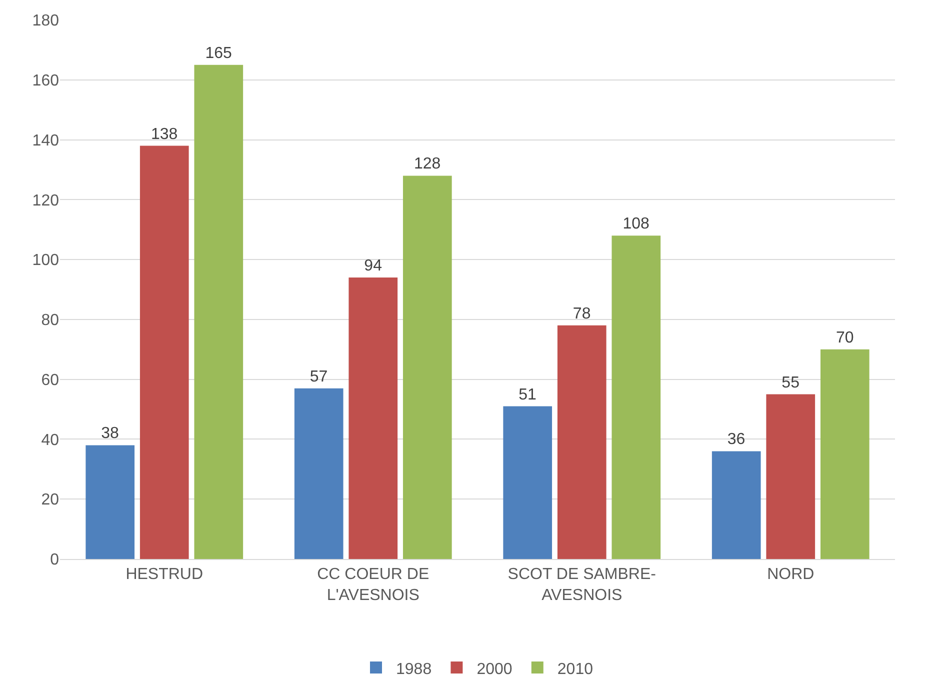 The image size is (925, 697). I want to click on data-label: 57, so click(319, 377).